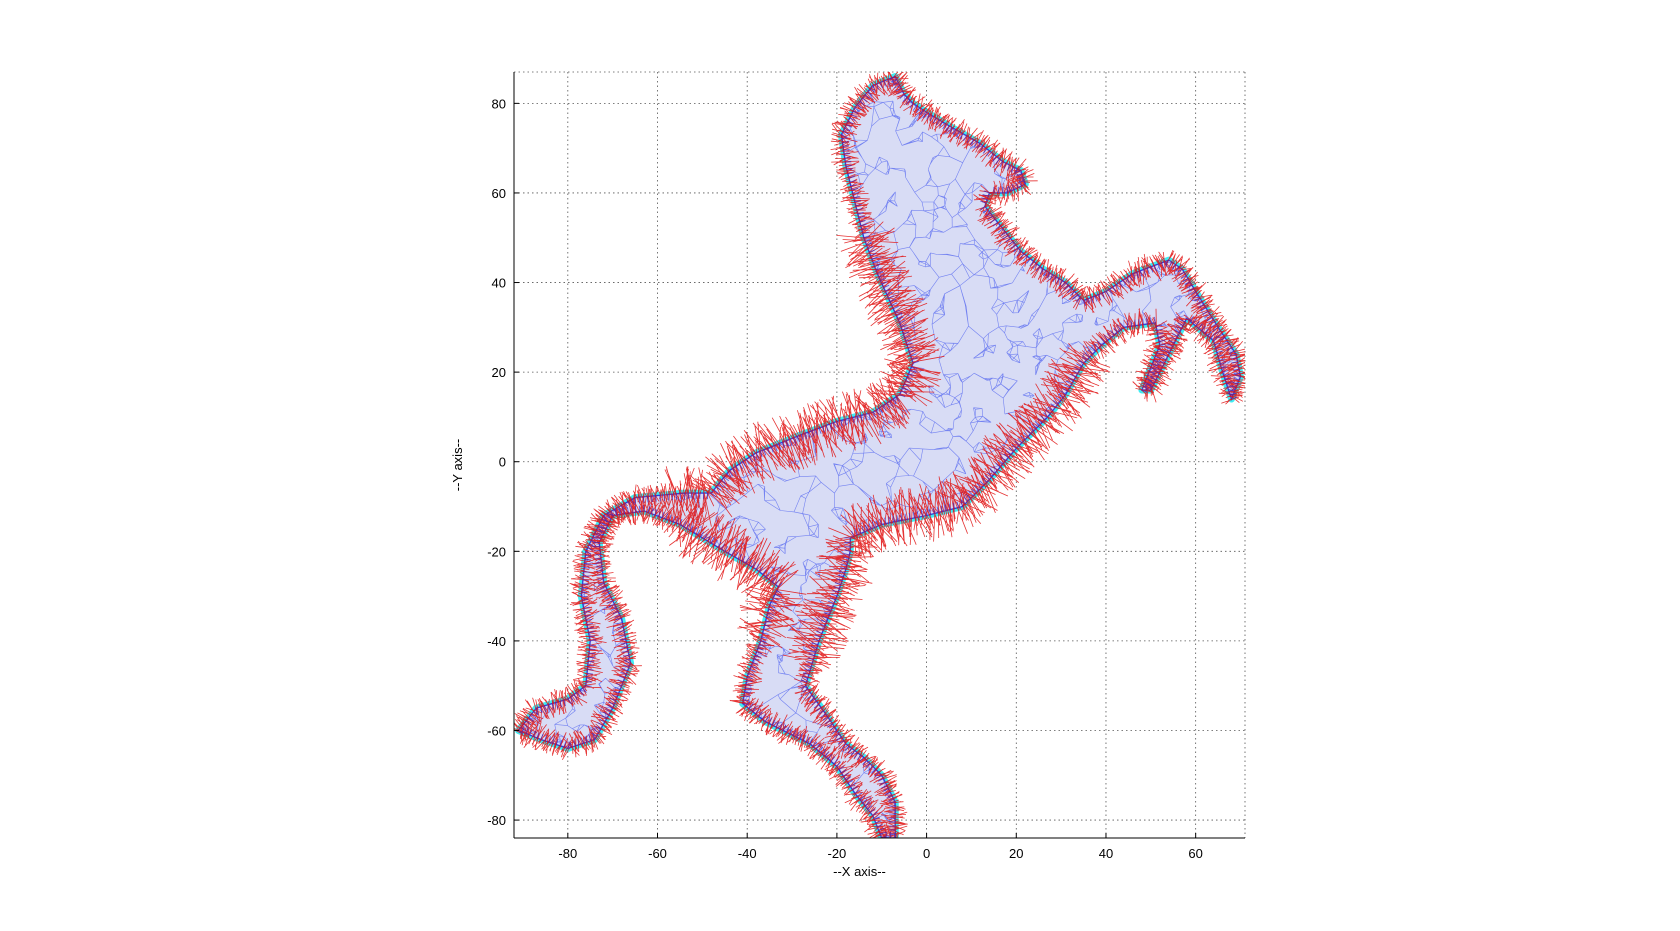  I want to click on x-axis-ticks: -80 -60 -40 -20 0 20 40 60, so click(880, 847).